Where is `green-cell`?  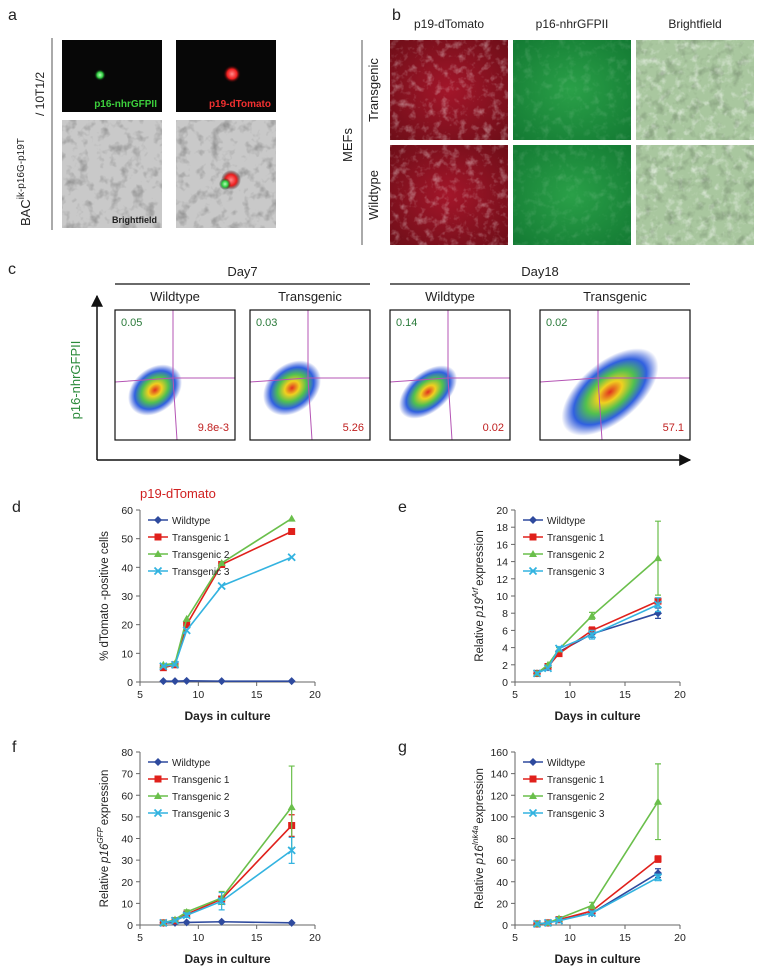 green-cell is located at coordinates (100, 75).